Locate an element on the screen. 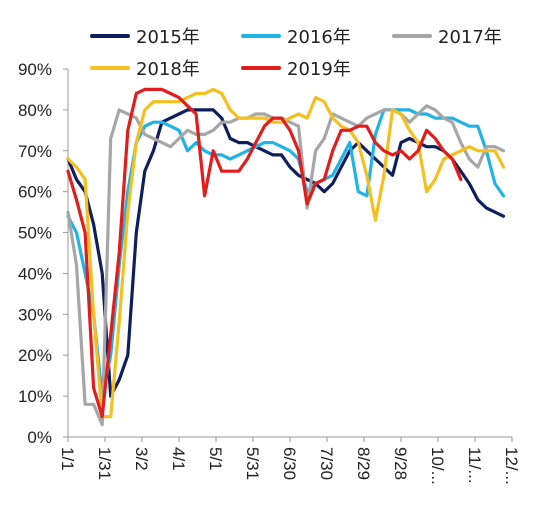  legend-label: 2017年 is located at coordinates (470, 37).